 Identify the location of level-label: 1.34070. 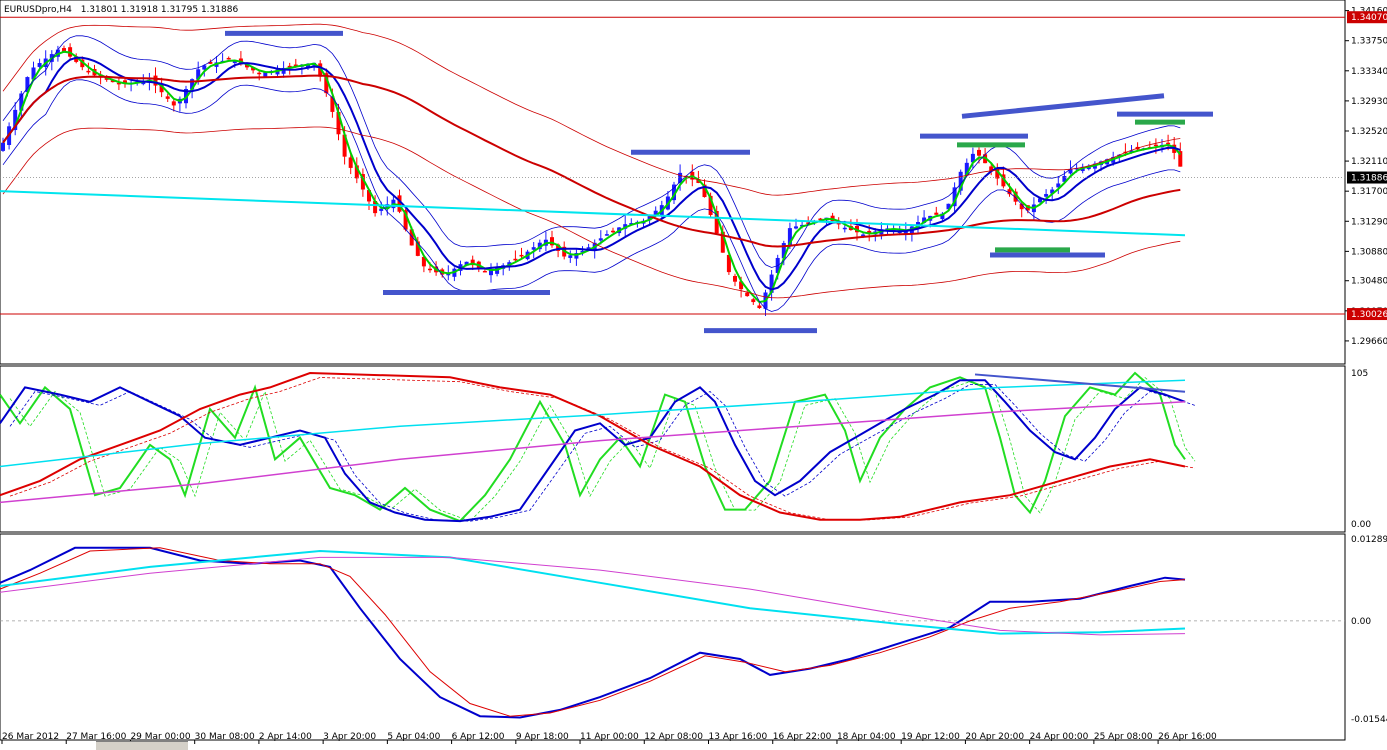
(1369, 18).